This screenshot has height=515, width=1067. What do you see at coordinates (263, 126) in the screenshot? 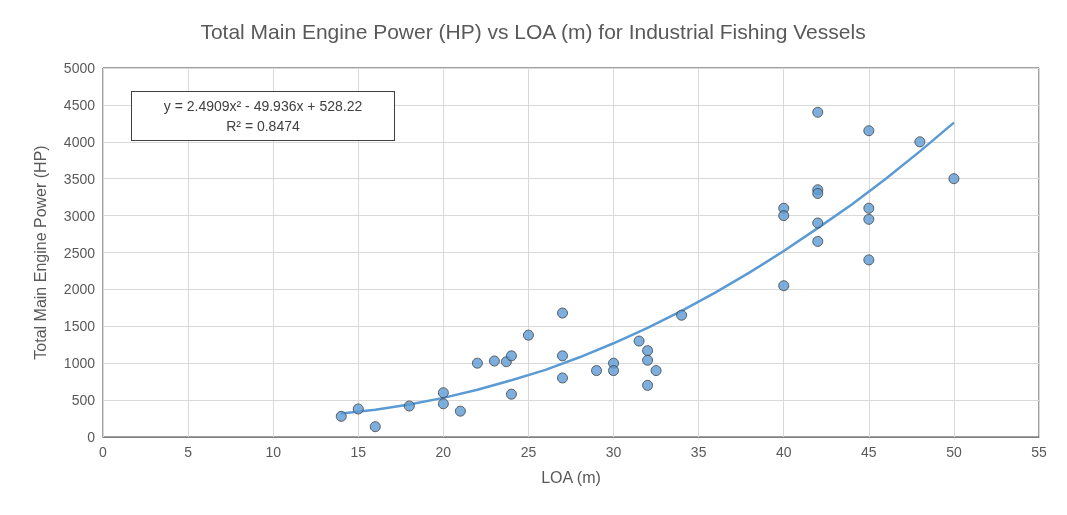
I see `annotation: R² = 0.8474` at bounding box center [263, 126].